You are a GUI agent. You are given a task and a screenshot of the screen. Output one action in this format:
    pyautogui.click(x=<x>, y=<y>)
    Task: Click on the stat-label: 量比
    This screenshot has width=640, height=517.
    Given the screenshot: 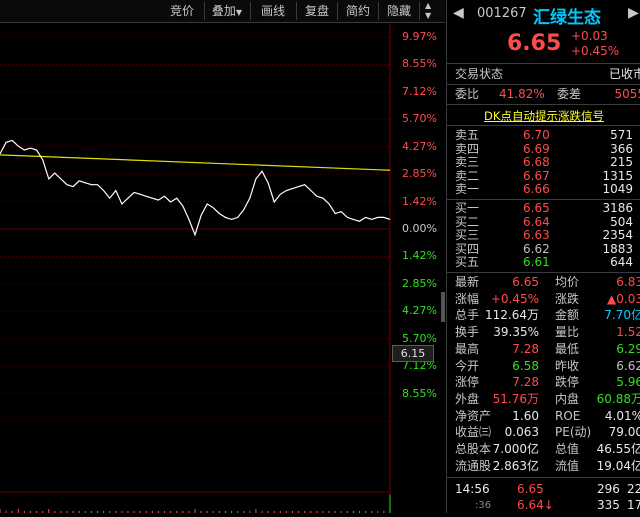 What is the action you would take?
    pyautogui.click(x=567, y=332)
    